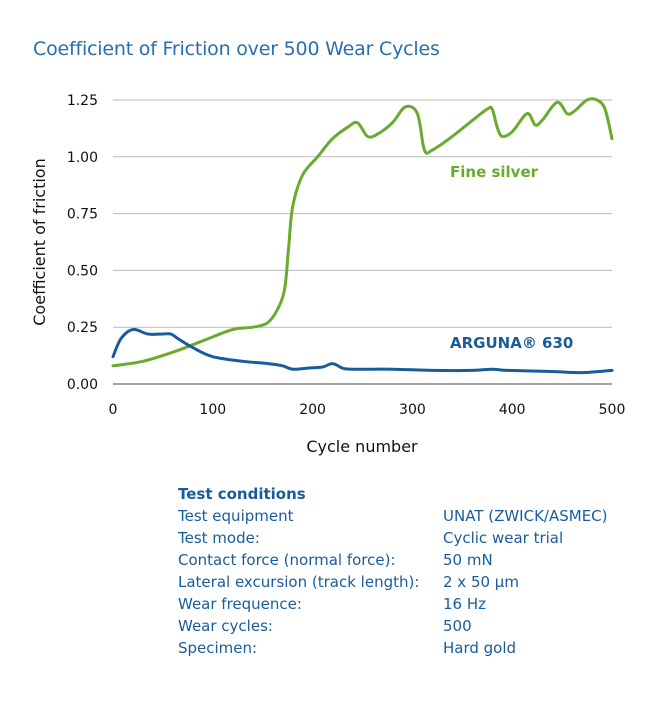  What do you see at coordinates (225, 626) in the screenshot?
I see `test-condition-label: Wear cycles:` at bounding box center [225, 626].